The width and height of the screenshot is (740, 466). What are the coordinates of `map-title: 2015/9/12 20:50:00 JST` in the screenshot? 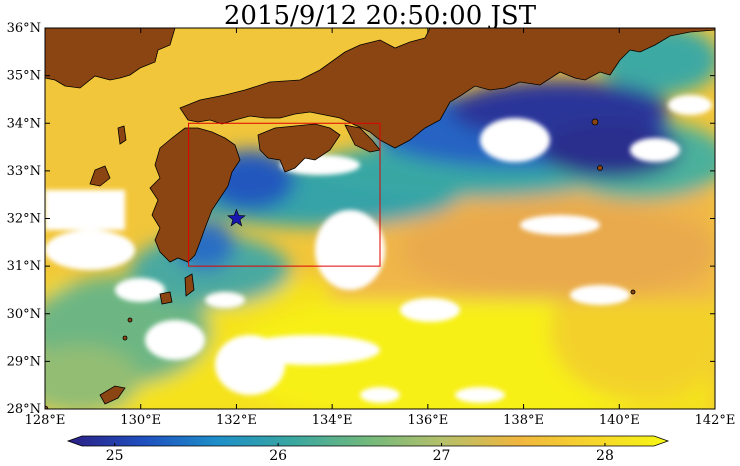 It's located at (380, 16).